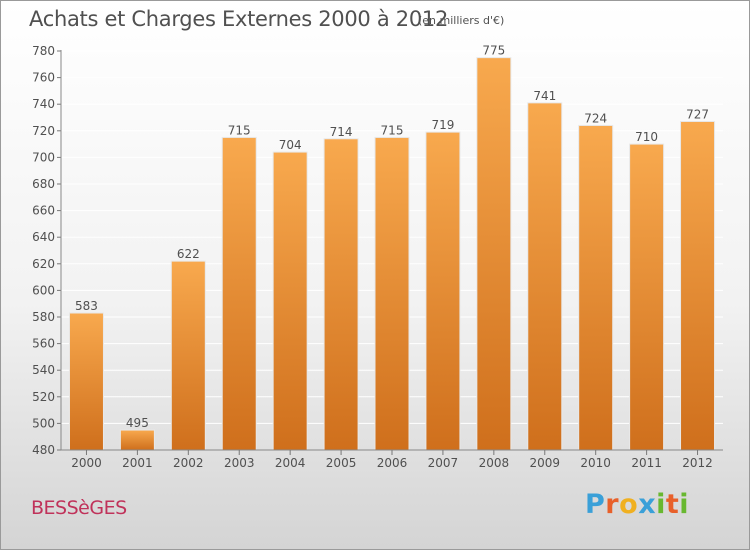  What do you see at coordinates (188, 463) in the screenshot?
I see `x-tick-label: 2002` at bounding box center [188, 463].